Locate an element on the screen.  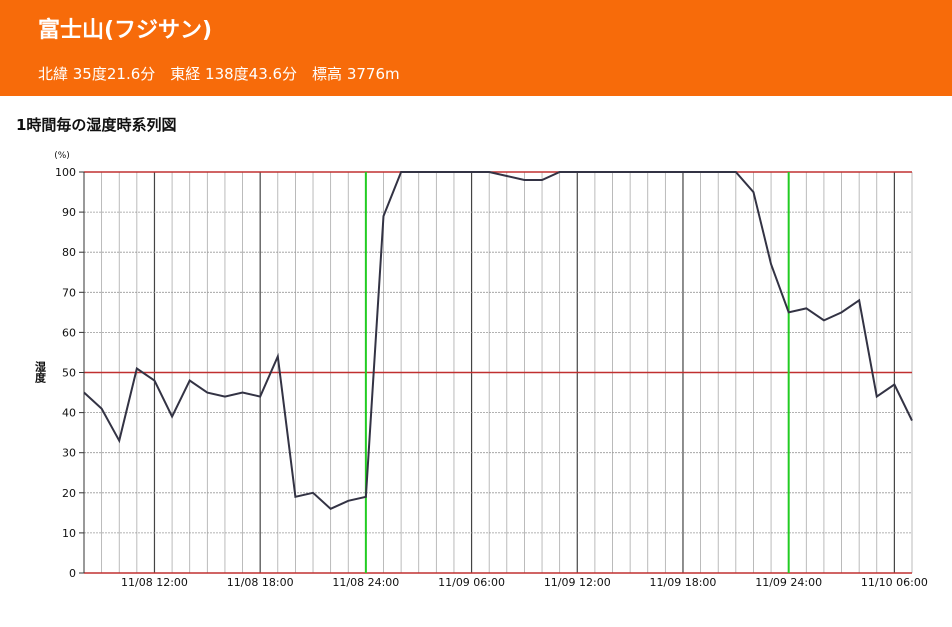
y-tick-label: 90 is located at coordinates (69, 212).